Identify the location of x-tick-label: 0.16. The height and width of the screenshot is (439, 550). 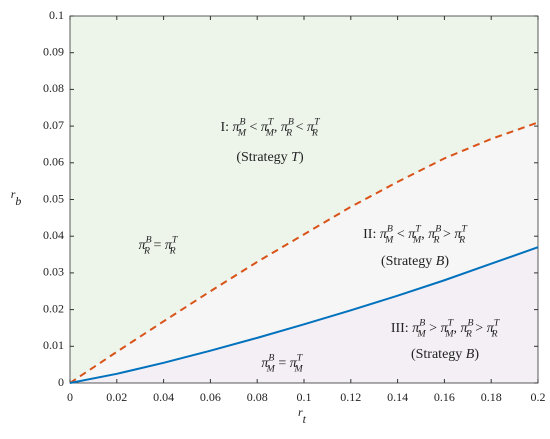
(444, 397).